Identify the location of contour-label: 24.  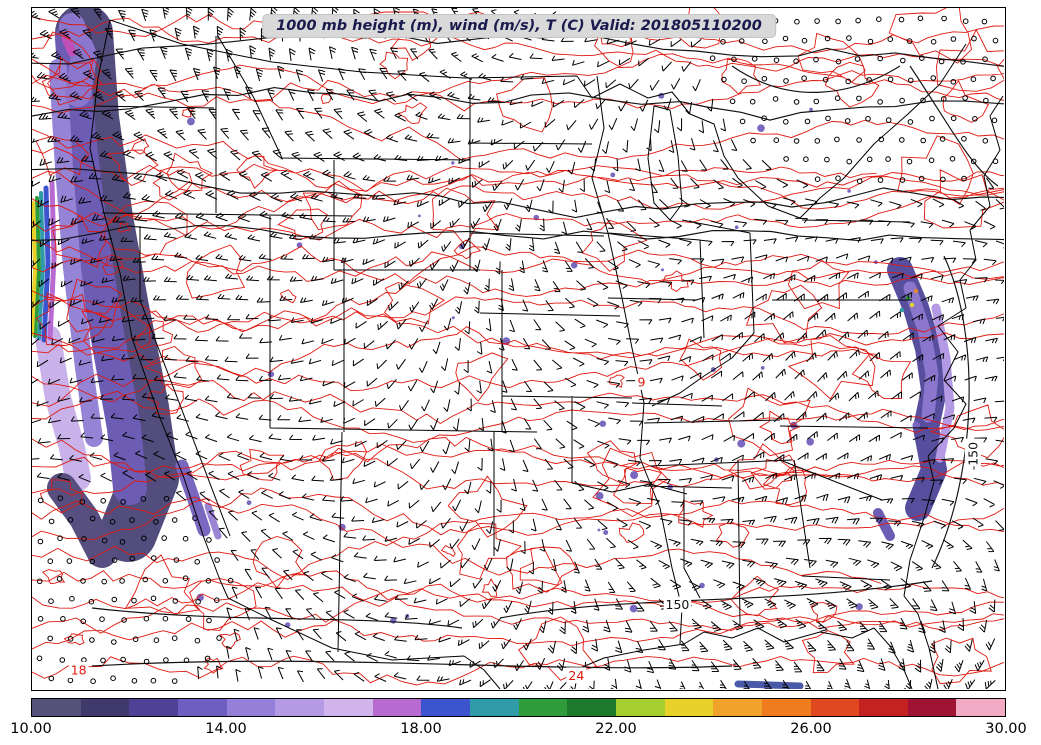
(576, 675).